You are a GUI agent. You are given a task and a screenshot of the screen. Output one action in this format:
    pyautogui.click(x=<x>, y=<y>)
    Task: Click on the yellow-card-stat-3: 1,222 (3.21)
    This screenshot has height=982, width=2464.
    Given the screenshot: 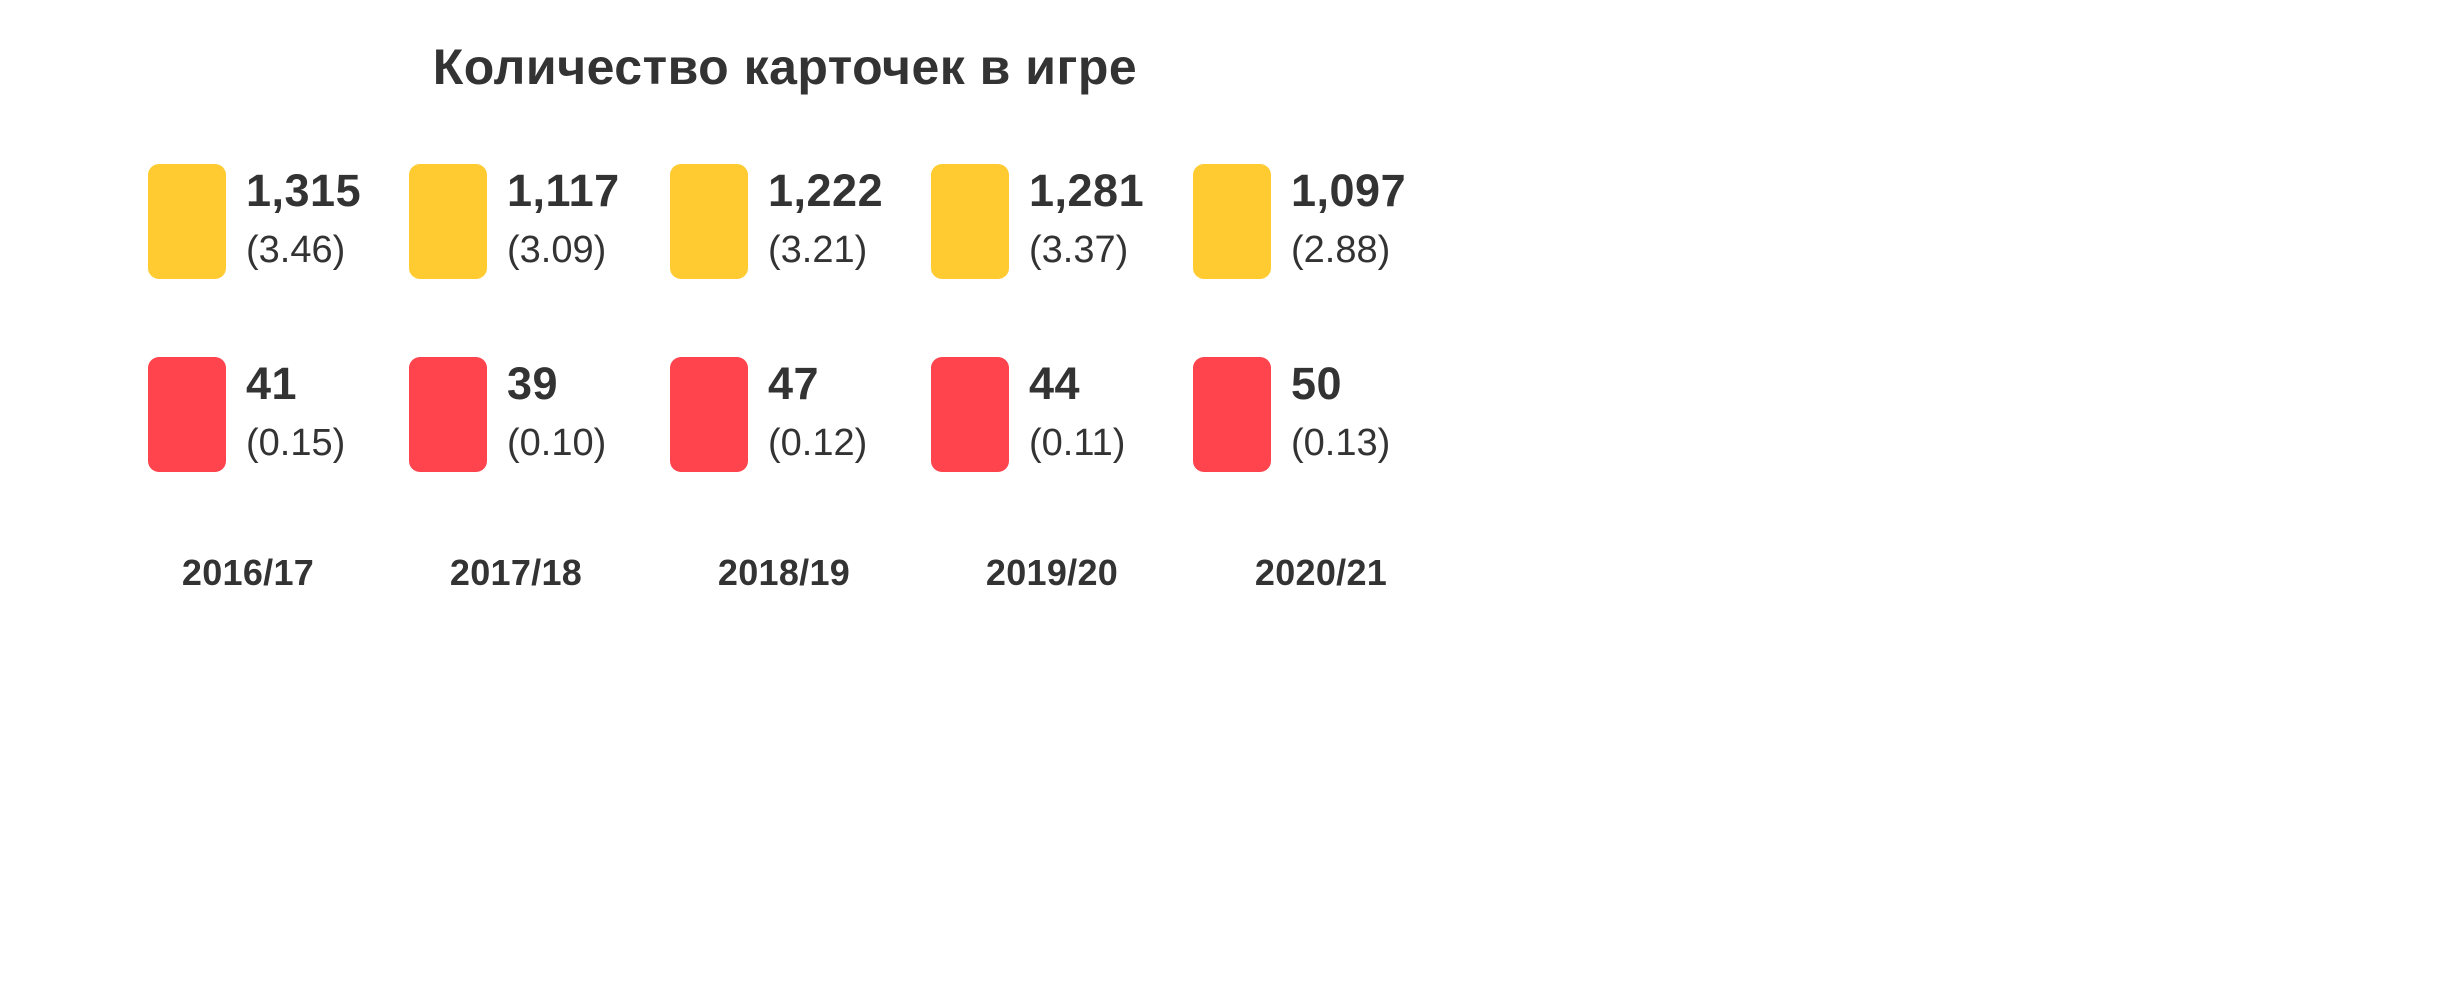 What is the action you would take?
    pyautogui.click(x=860, y=221)
    